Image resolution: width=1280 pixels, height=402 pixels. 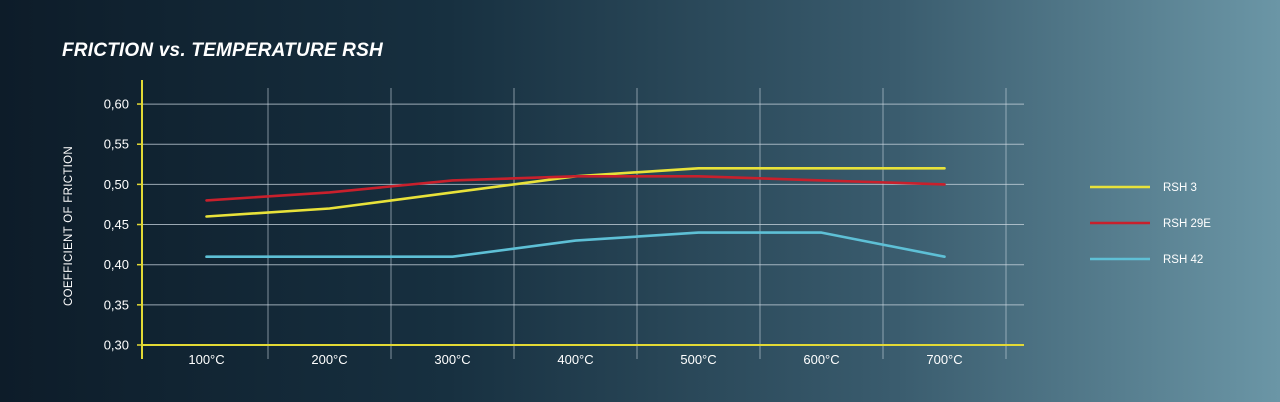 I want to click on x-tick-labels: 100°C 200°C 300°C 400°C 500°C 600°C 700°C, so click(x=575, y=359).